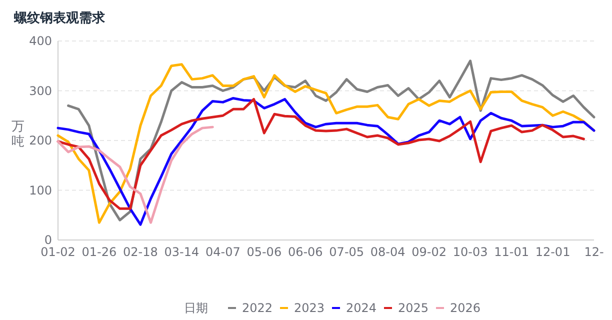 The width and height of the screenshot is (612, 320). What do you see at coordinates (511, 252) in the screenshot?
I see `x-tick-label: 11-01` at bounding box center [511, 252].